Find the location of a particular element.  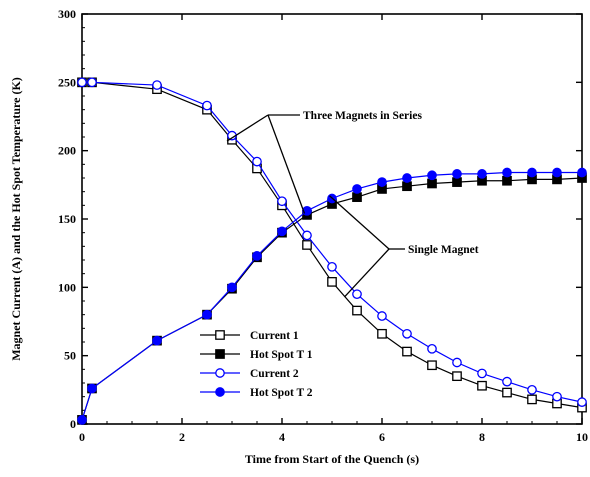

annotation-label: Three Magnets in Series is located at coordinates (362, 116).